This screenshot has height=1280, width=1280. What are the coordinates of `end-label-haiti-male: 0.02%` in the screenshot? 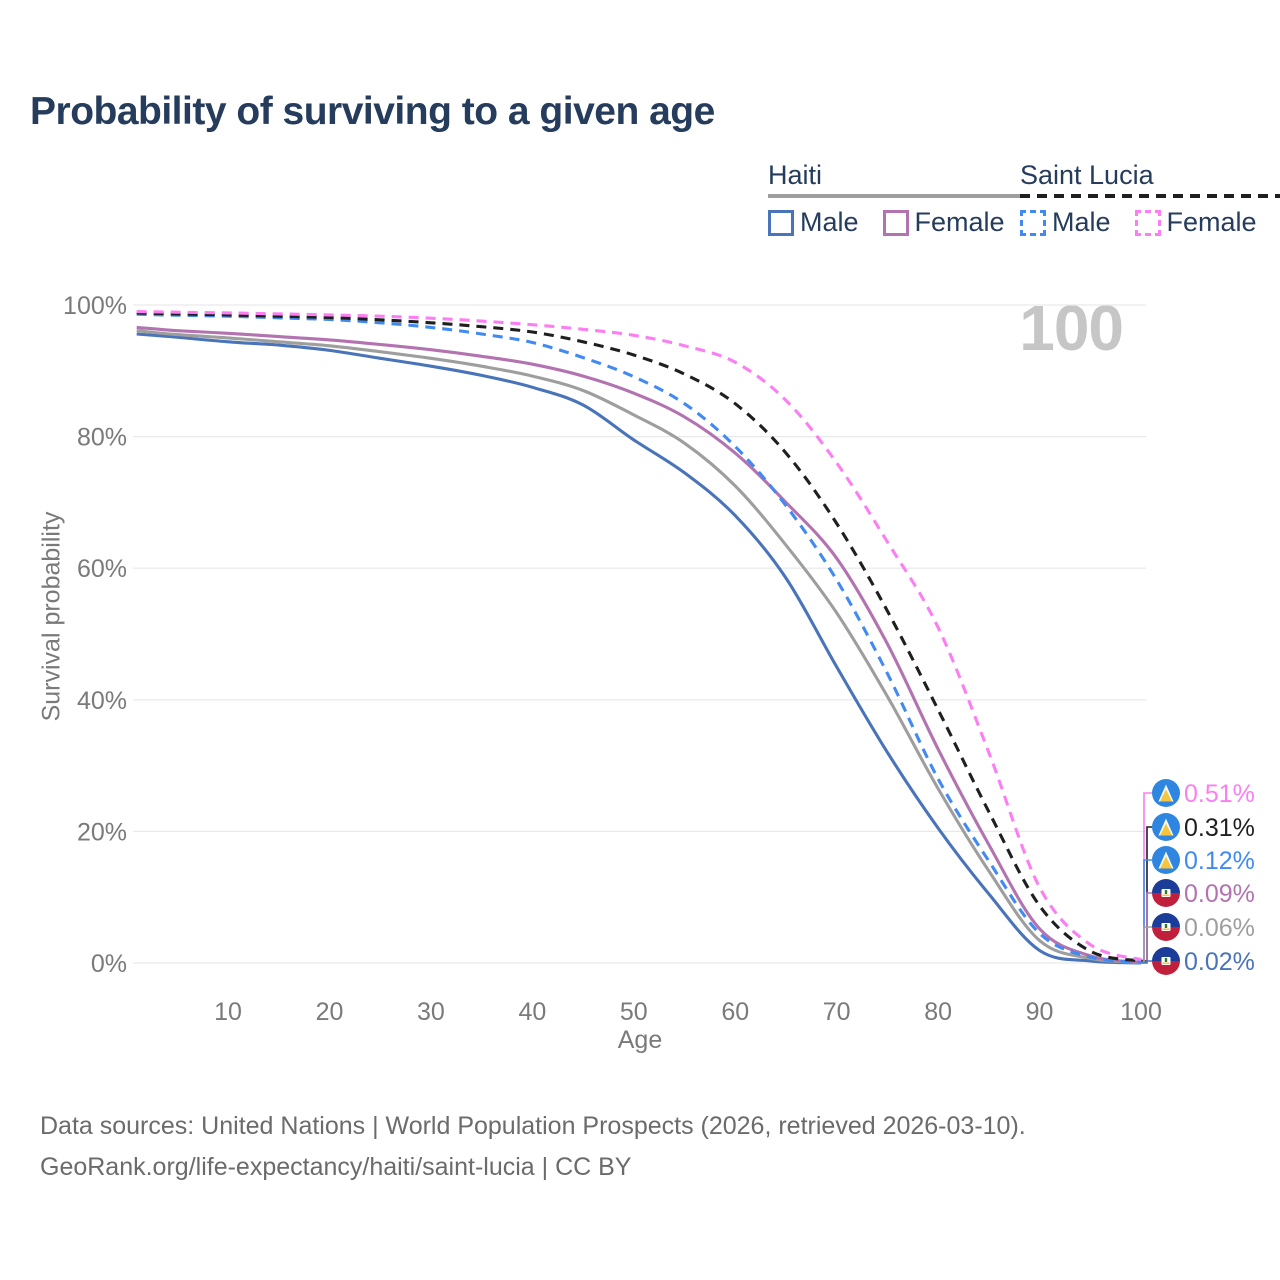 It's located at (1198, 961).